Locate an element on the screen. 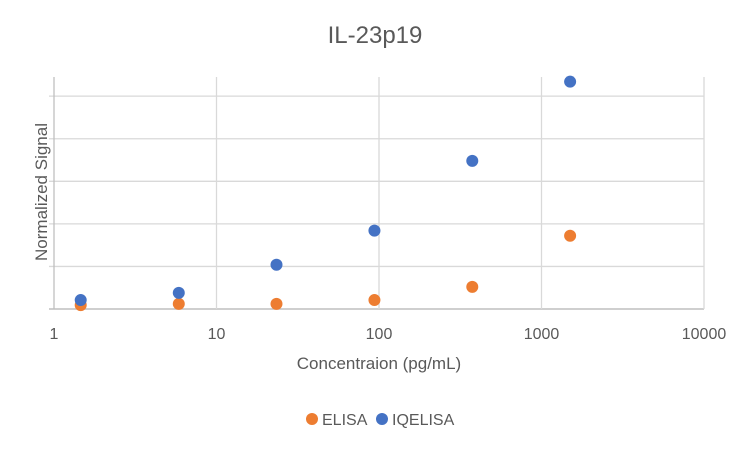 This screenshot has width=750, height=449. chart-title: IL-23p19 is located at coordinates (375, 35).